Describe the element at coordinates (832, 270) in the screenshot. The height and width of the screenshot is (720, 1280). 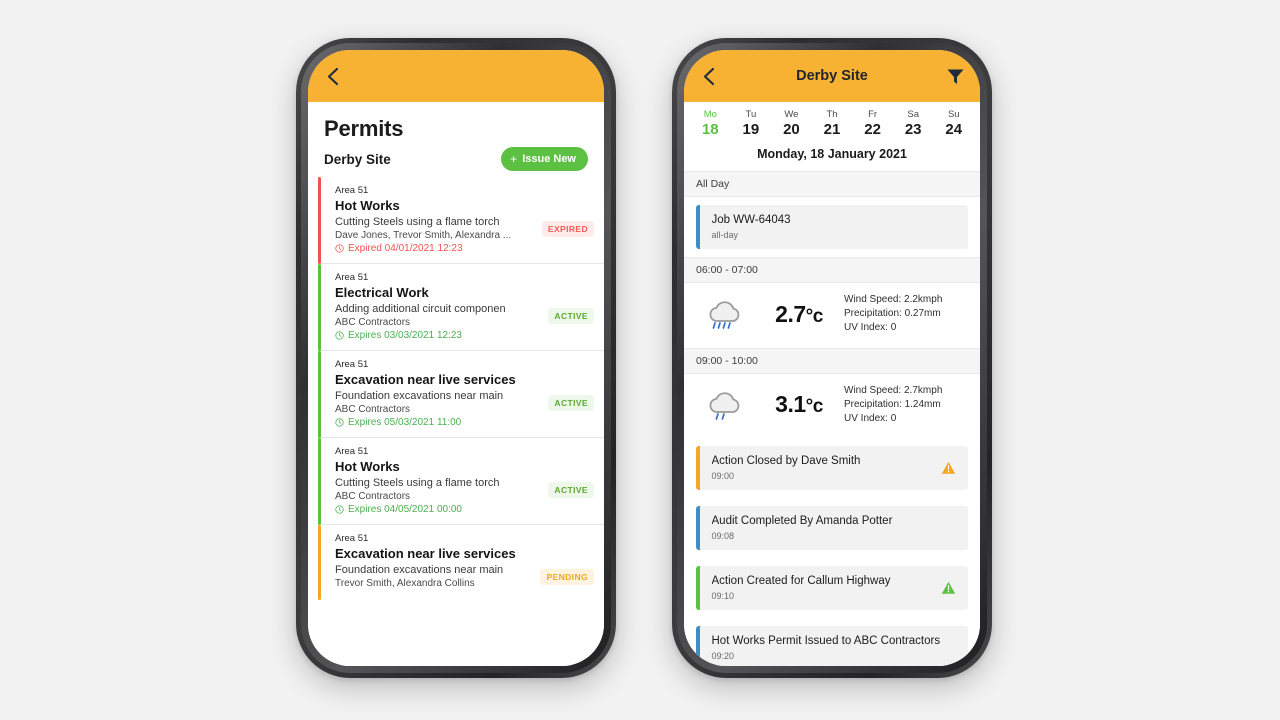
I see `time-slot-header-0600: 06:00 - 07:00` at that location.